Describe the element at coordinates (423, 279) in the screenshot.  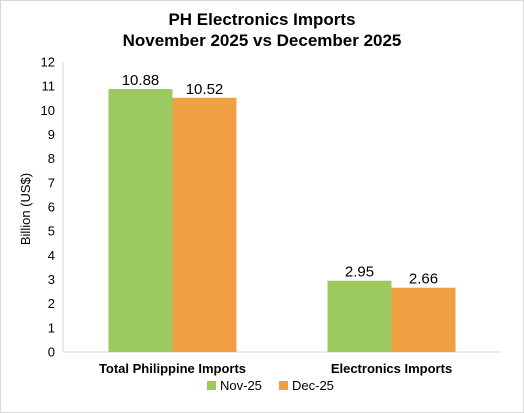
I see `data-label: 2.66` at that location.